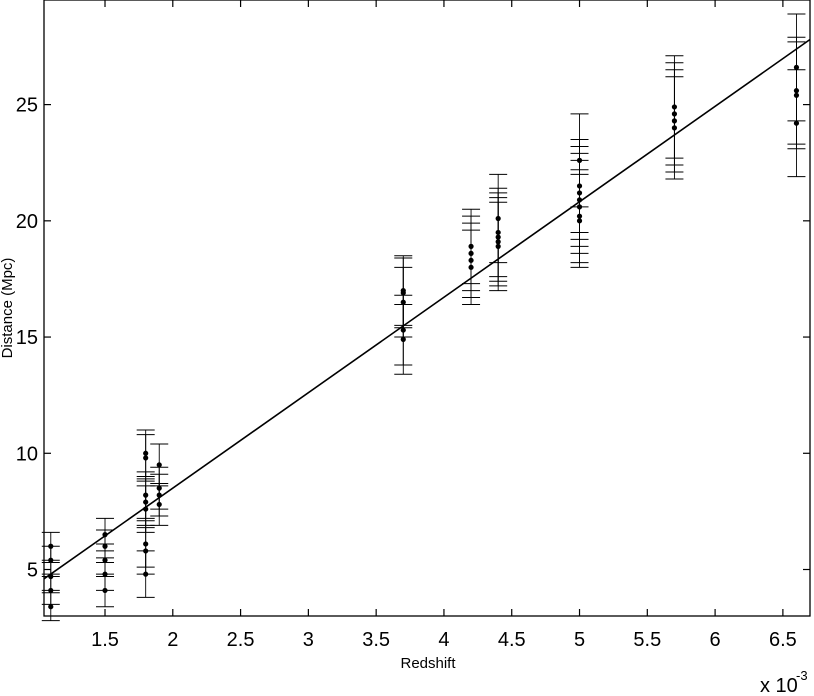 The image size is (814, 696). What do you see at coordinates (308, 640) in the screenshot?
I see `x-tick-label: 3` at bounding box center [308, 640].